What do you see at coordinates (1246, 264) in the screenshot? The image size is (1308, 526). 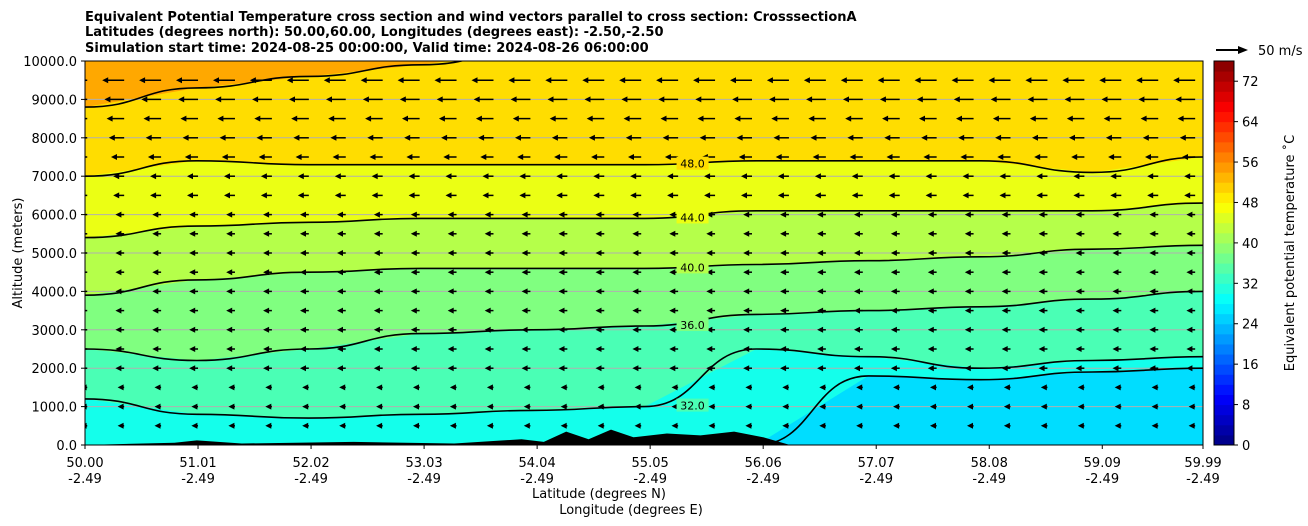 I see `colorbar-ticks: 0 8 16 24 32 40 48 56 64 72` at bounding box center [1246, 264].